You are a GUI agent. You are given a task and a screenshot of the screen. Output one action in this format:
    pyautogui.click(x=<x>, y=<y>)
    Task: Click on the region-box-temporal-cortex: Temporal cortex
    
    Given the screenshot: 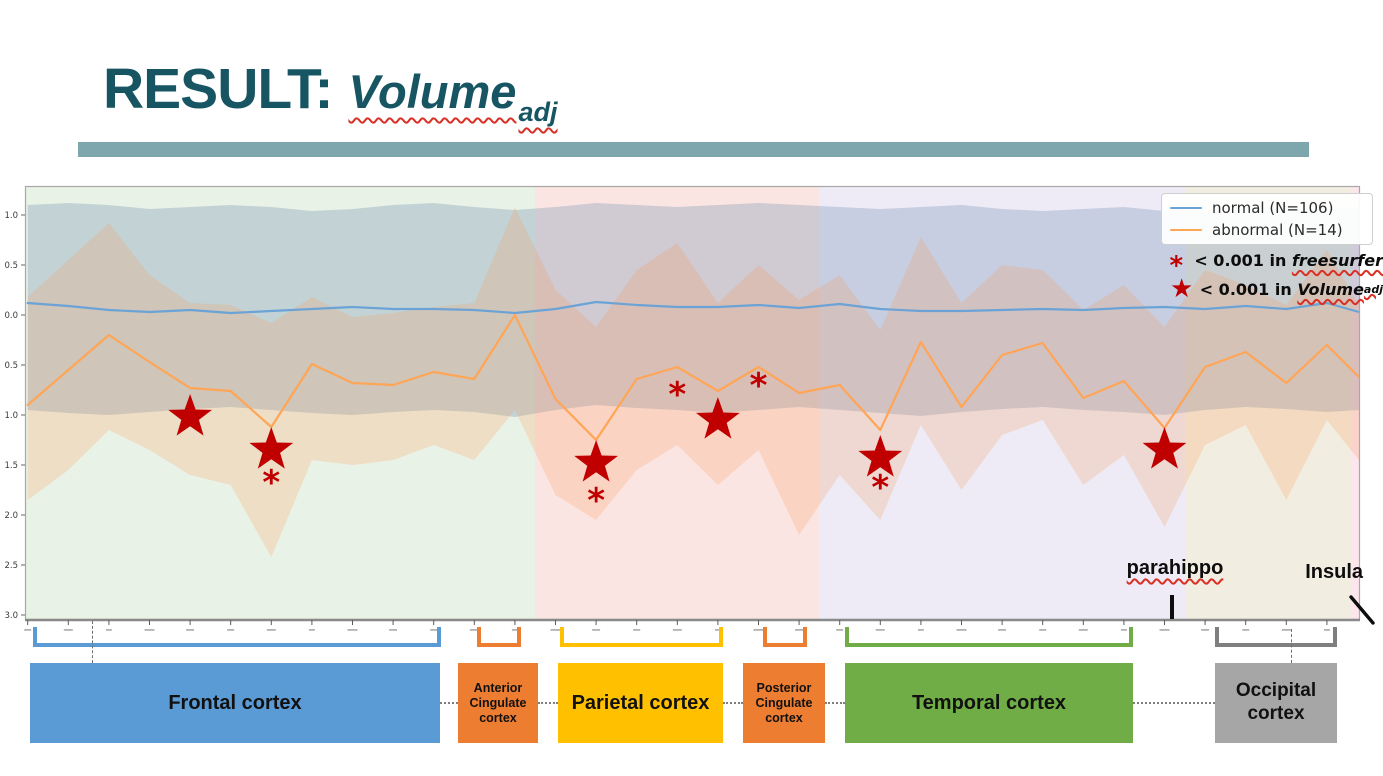 What is the action you would take?
    pyautogui.click(x=989, y=703)
    